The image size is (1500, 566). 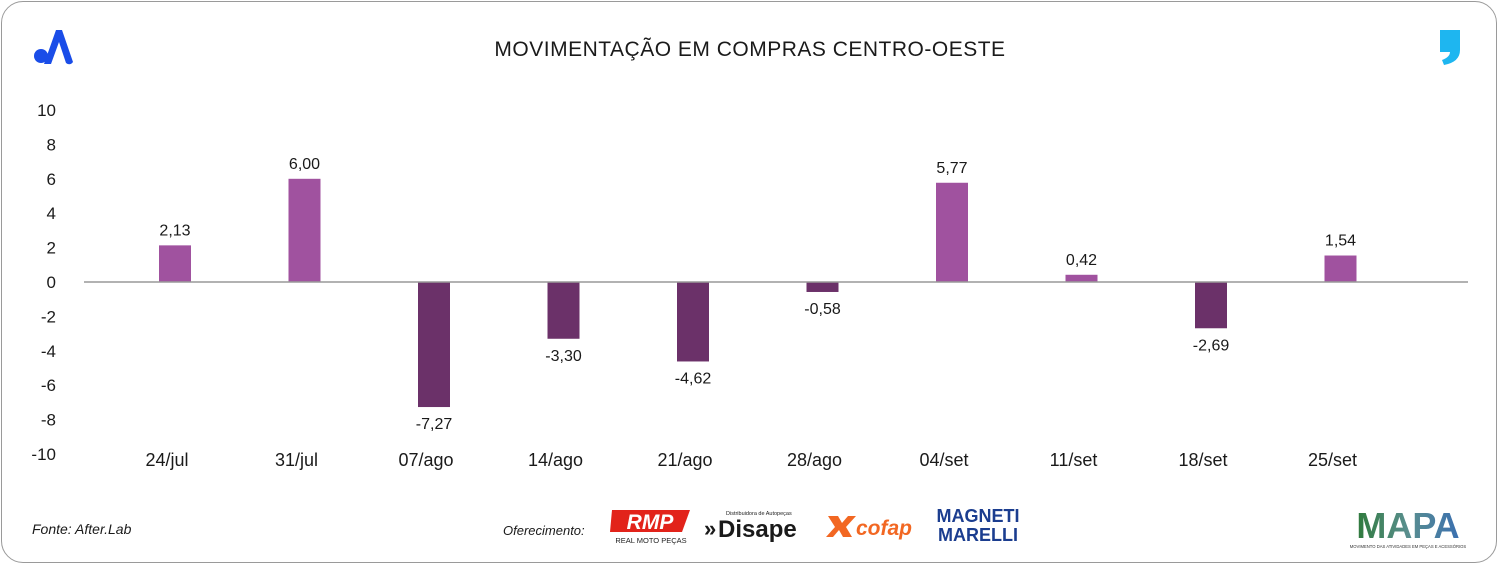 I want to click on x-tick-label: 31/jul, so click(x=296, y=460).